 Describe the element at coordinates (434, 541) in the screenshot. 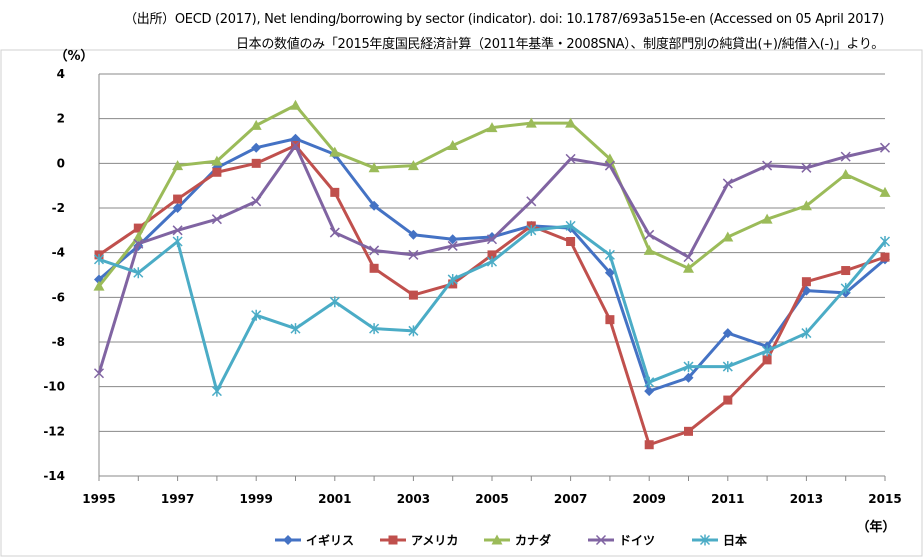

I see `legend-label: アメリカ` at that location.